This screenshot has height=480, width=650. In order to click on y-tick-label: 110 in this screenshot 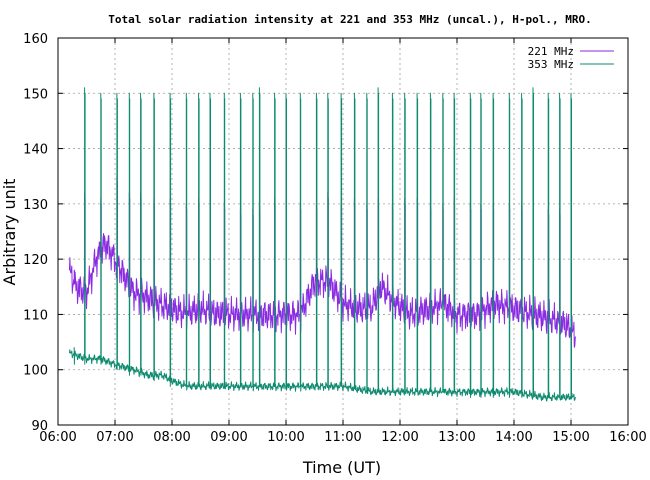, I will do `click(35, 315)`.